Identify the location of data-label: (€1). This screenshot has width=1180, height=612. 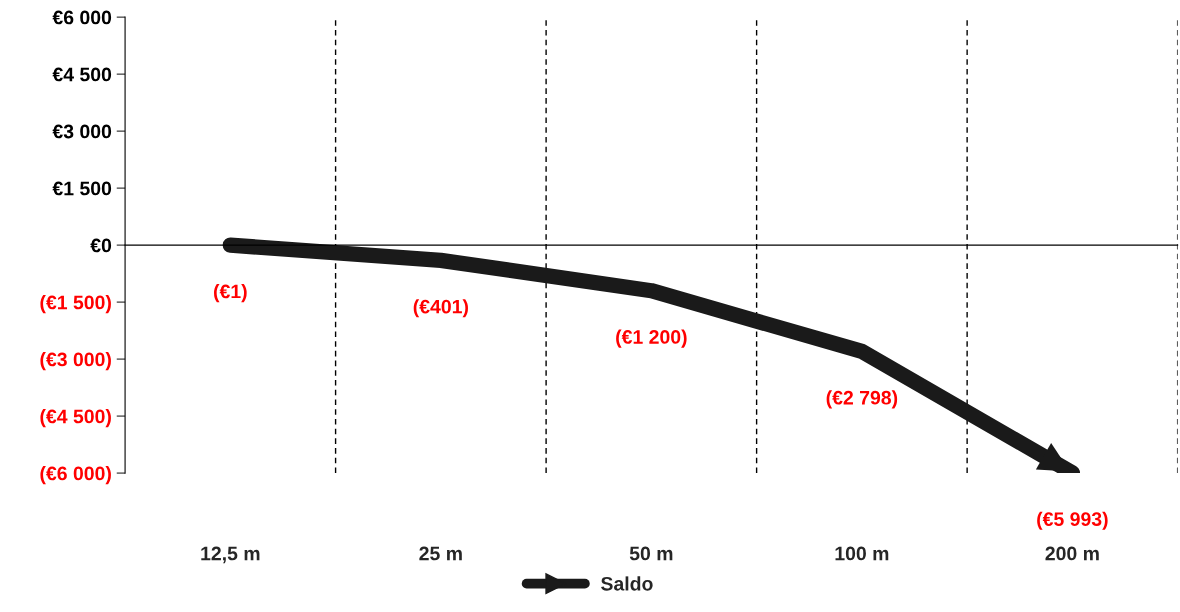
(230, 293).